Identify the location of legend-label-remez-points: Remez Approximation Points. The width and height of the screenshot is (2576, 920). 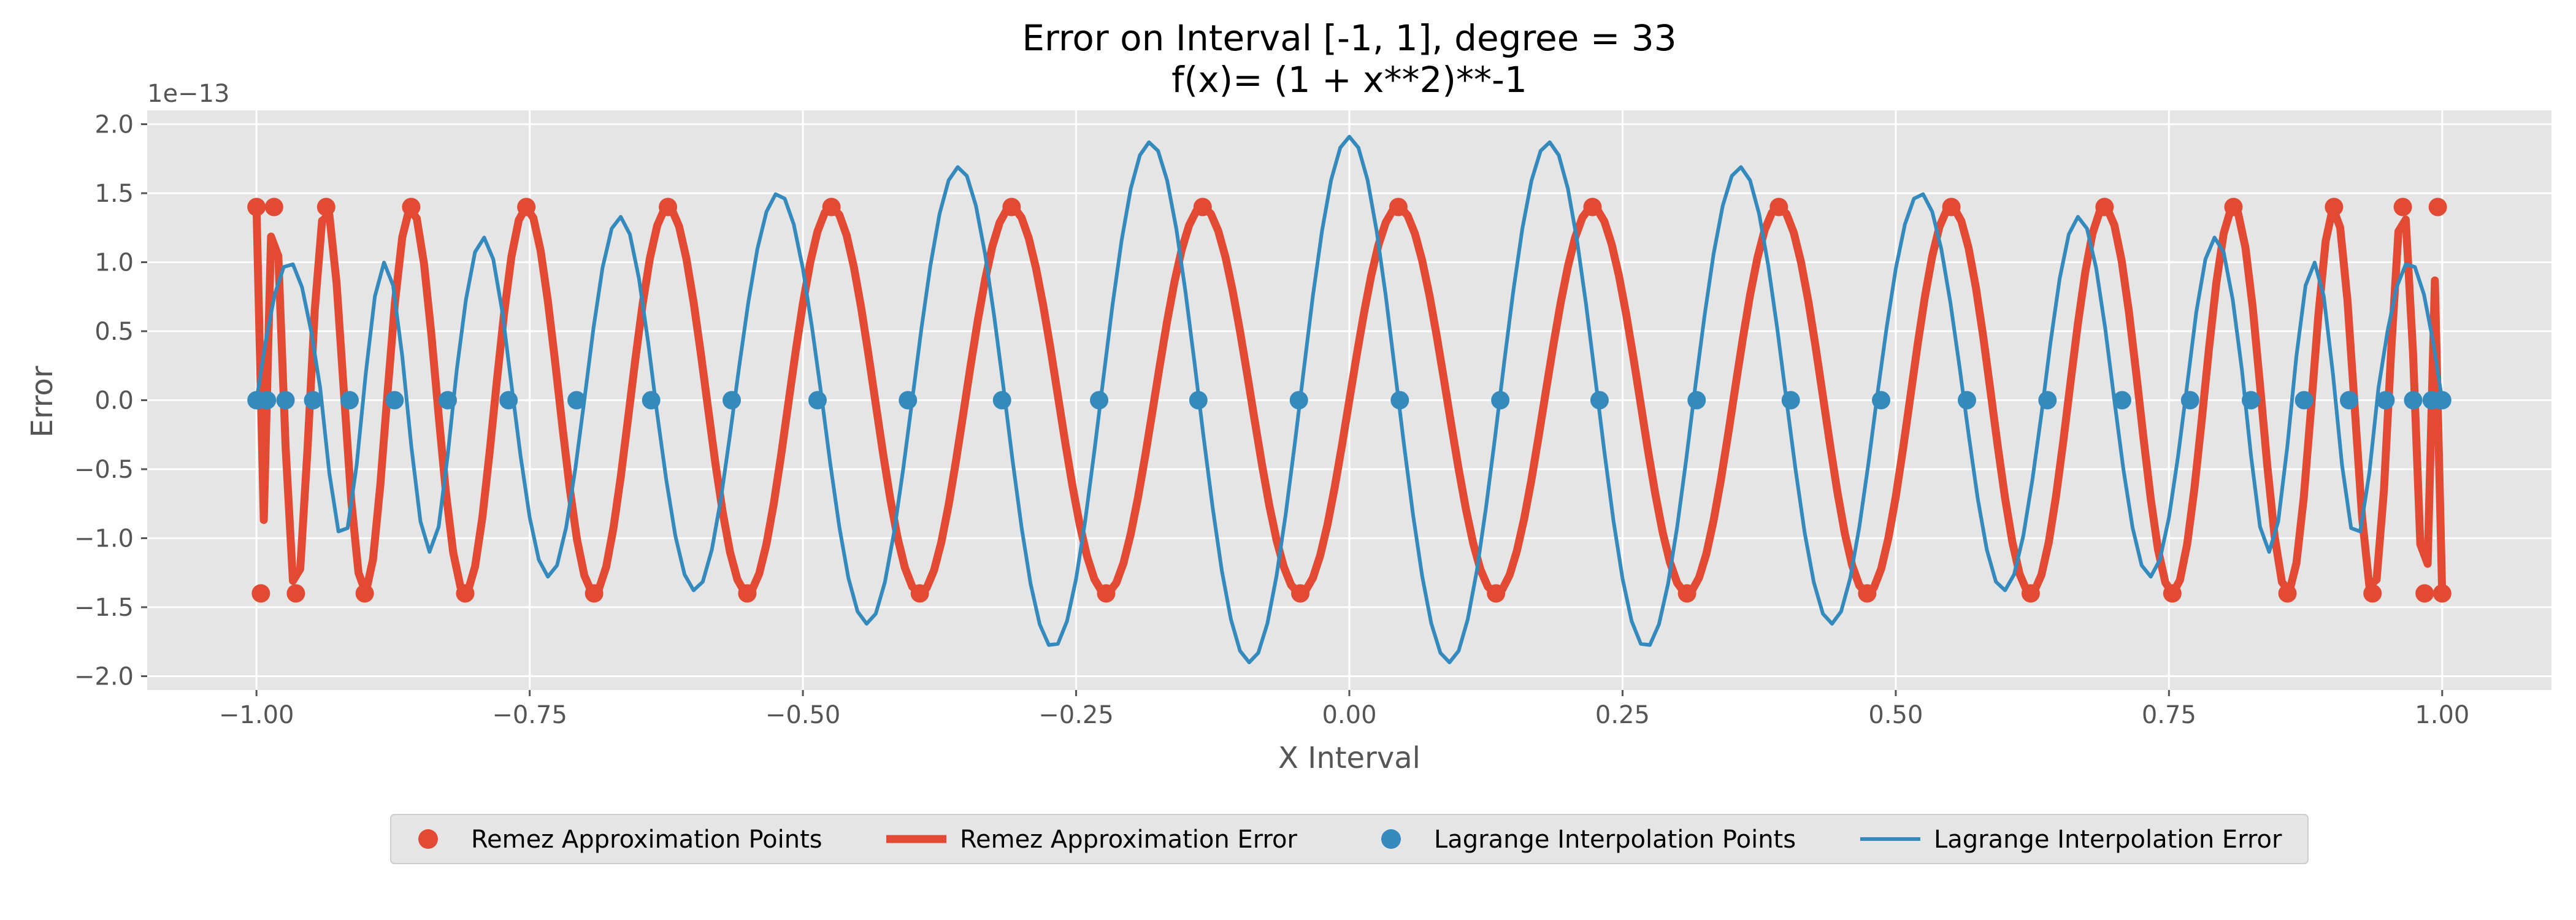
(646, 840).